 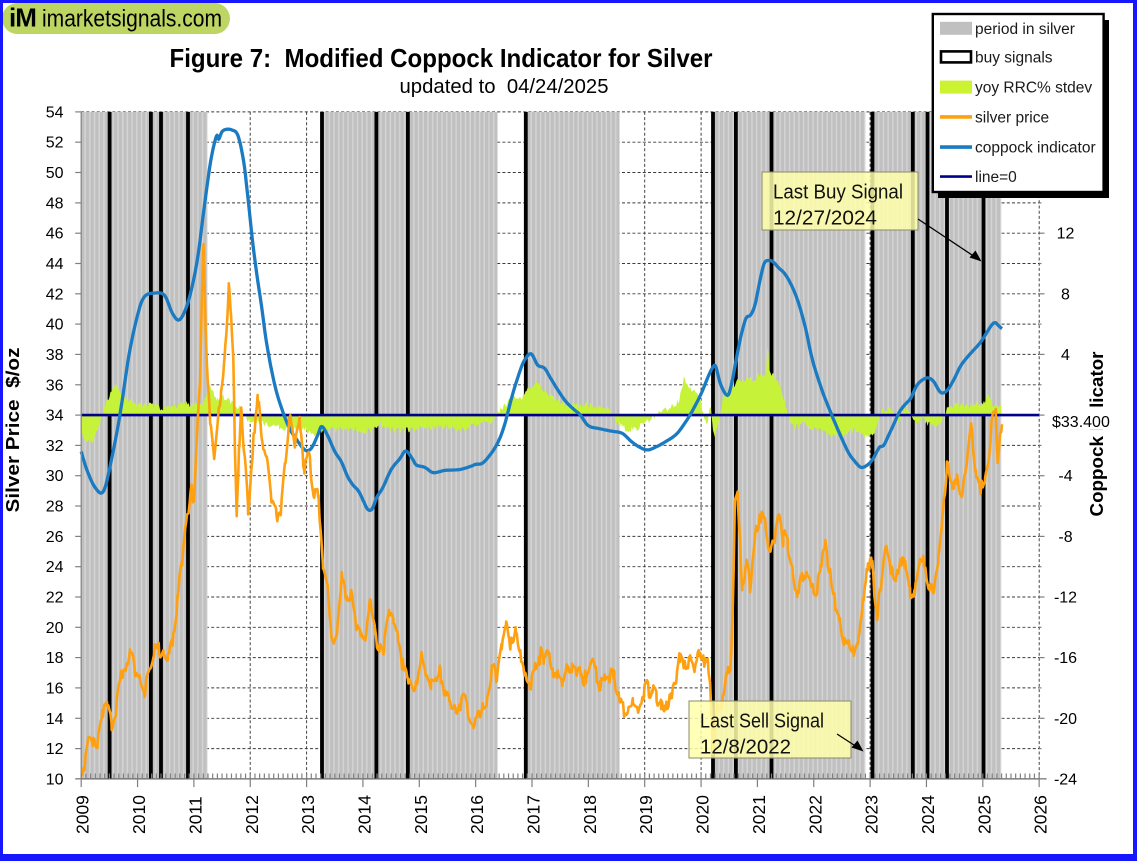 What do you see at coordinates (252, 814) in the screenshot?
I see `svg-text: 2012` at bounding box center [252, 814].